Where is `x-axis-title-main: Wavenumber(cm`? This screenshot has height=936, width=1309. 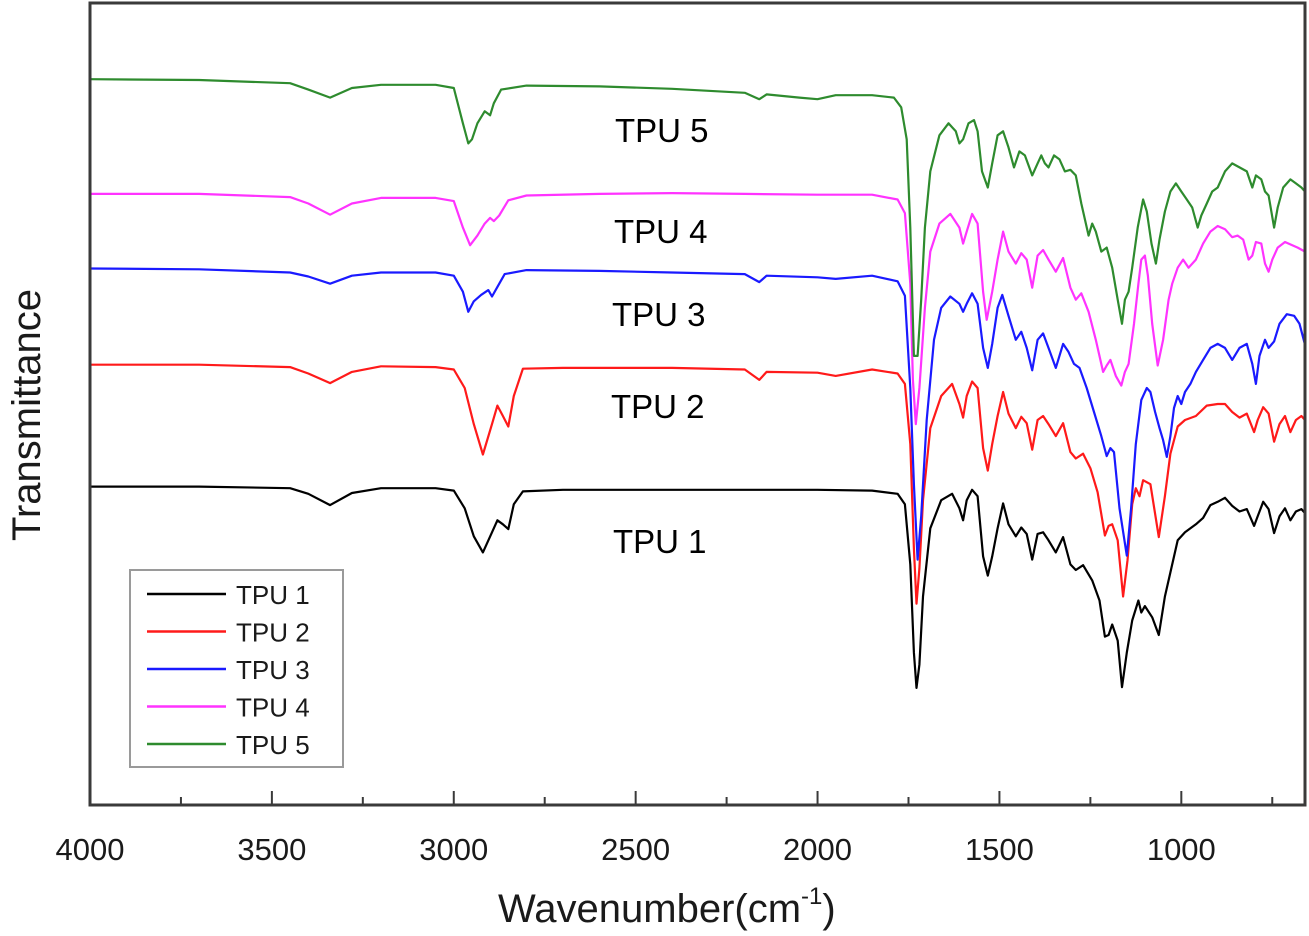 x-axis-title-main: Wavenumber(cm is located at coordinates (649, 909).